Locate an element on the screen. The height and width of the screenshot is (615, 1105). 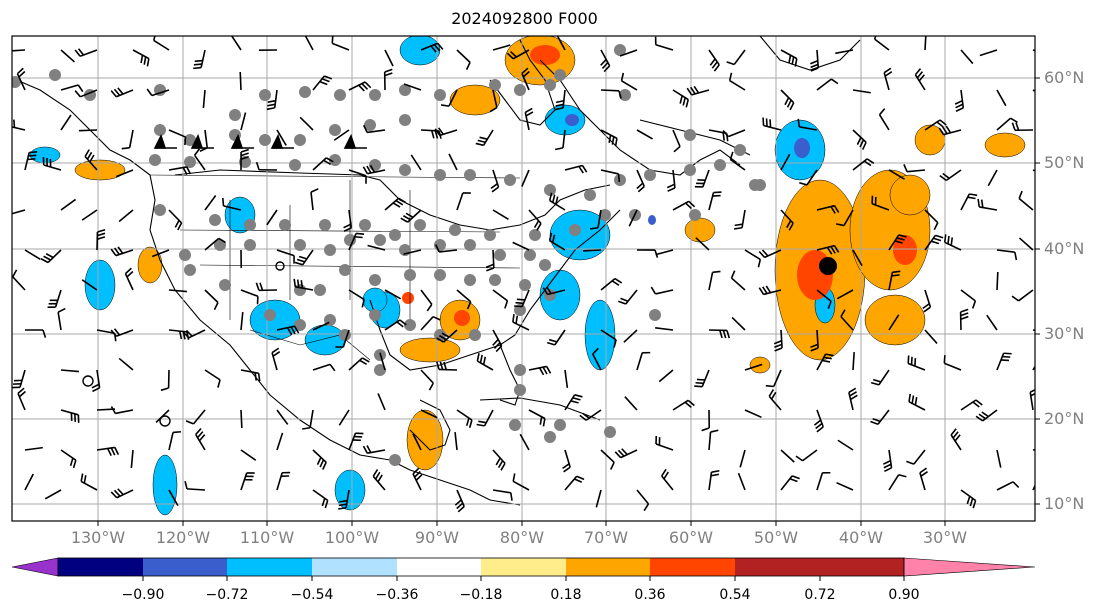
lon-label: 70°W is located at coordinates (606, 537).